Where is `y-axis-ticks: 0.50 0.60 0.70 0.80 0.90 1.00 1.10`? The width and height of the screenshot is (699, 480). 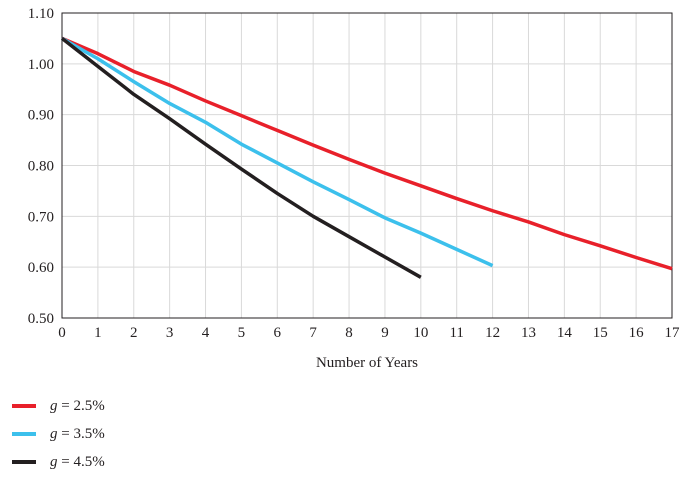 y-axis-ticks: 0.50 0.60 0.70 0.80 0.90 1.00 1.10 is located at coordinates (41, 166).